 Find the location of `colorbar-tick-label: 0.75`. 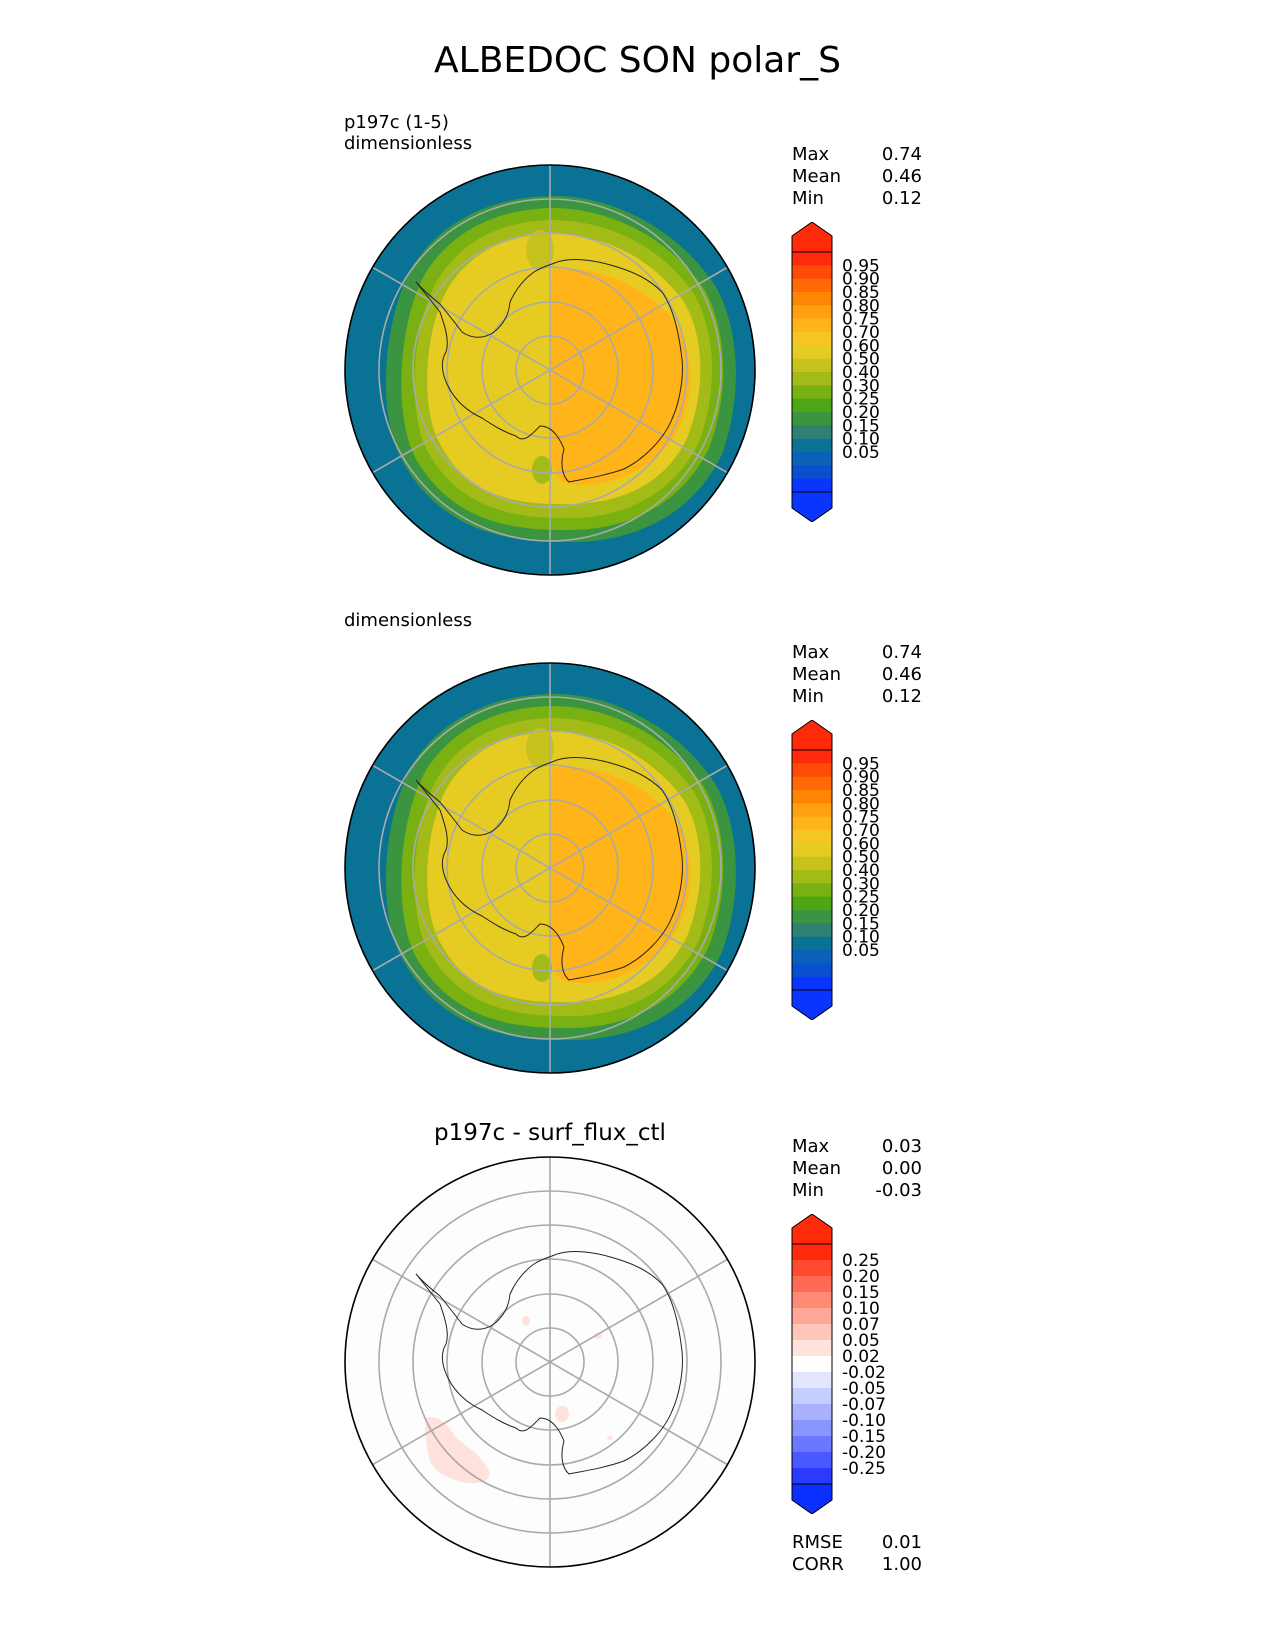

colorbar-tick-label: 0.75 is located at coordinates (861, 320).